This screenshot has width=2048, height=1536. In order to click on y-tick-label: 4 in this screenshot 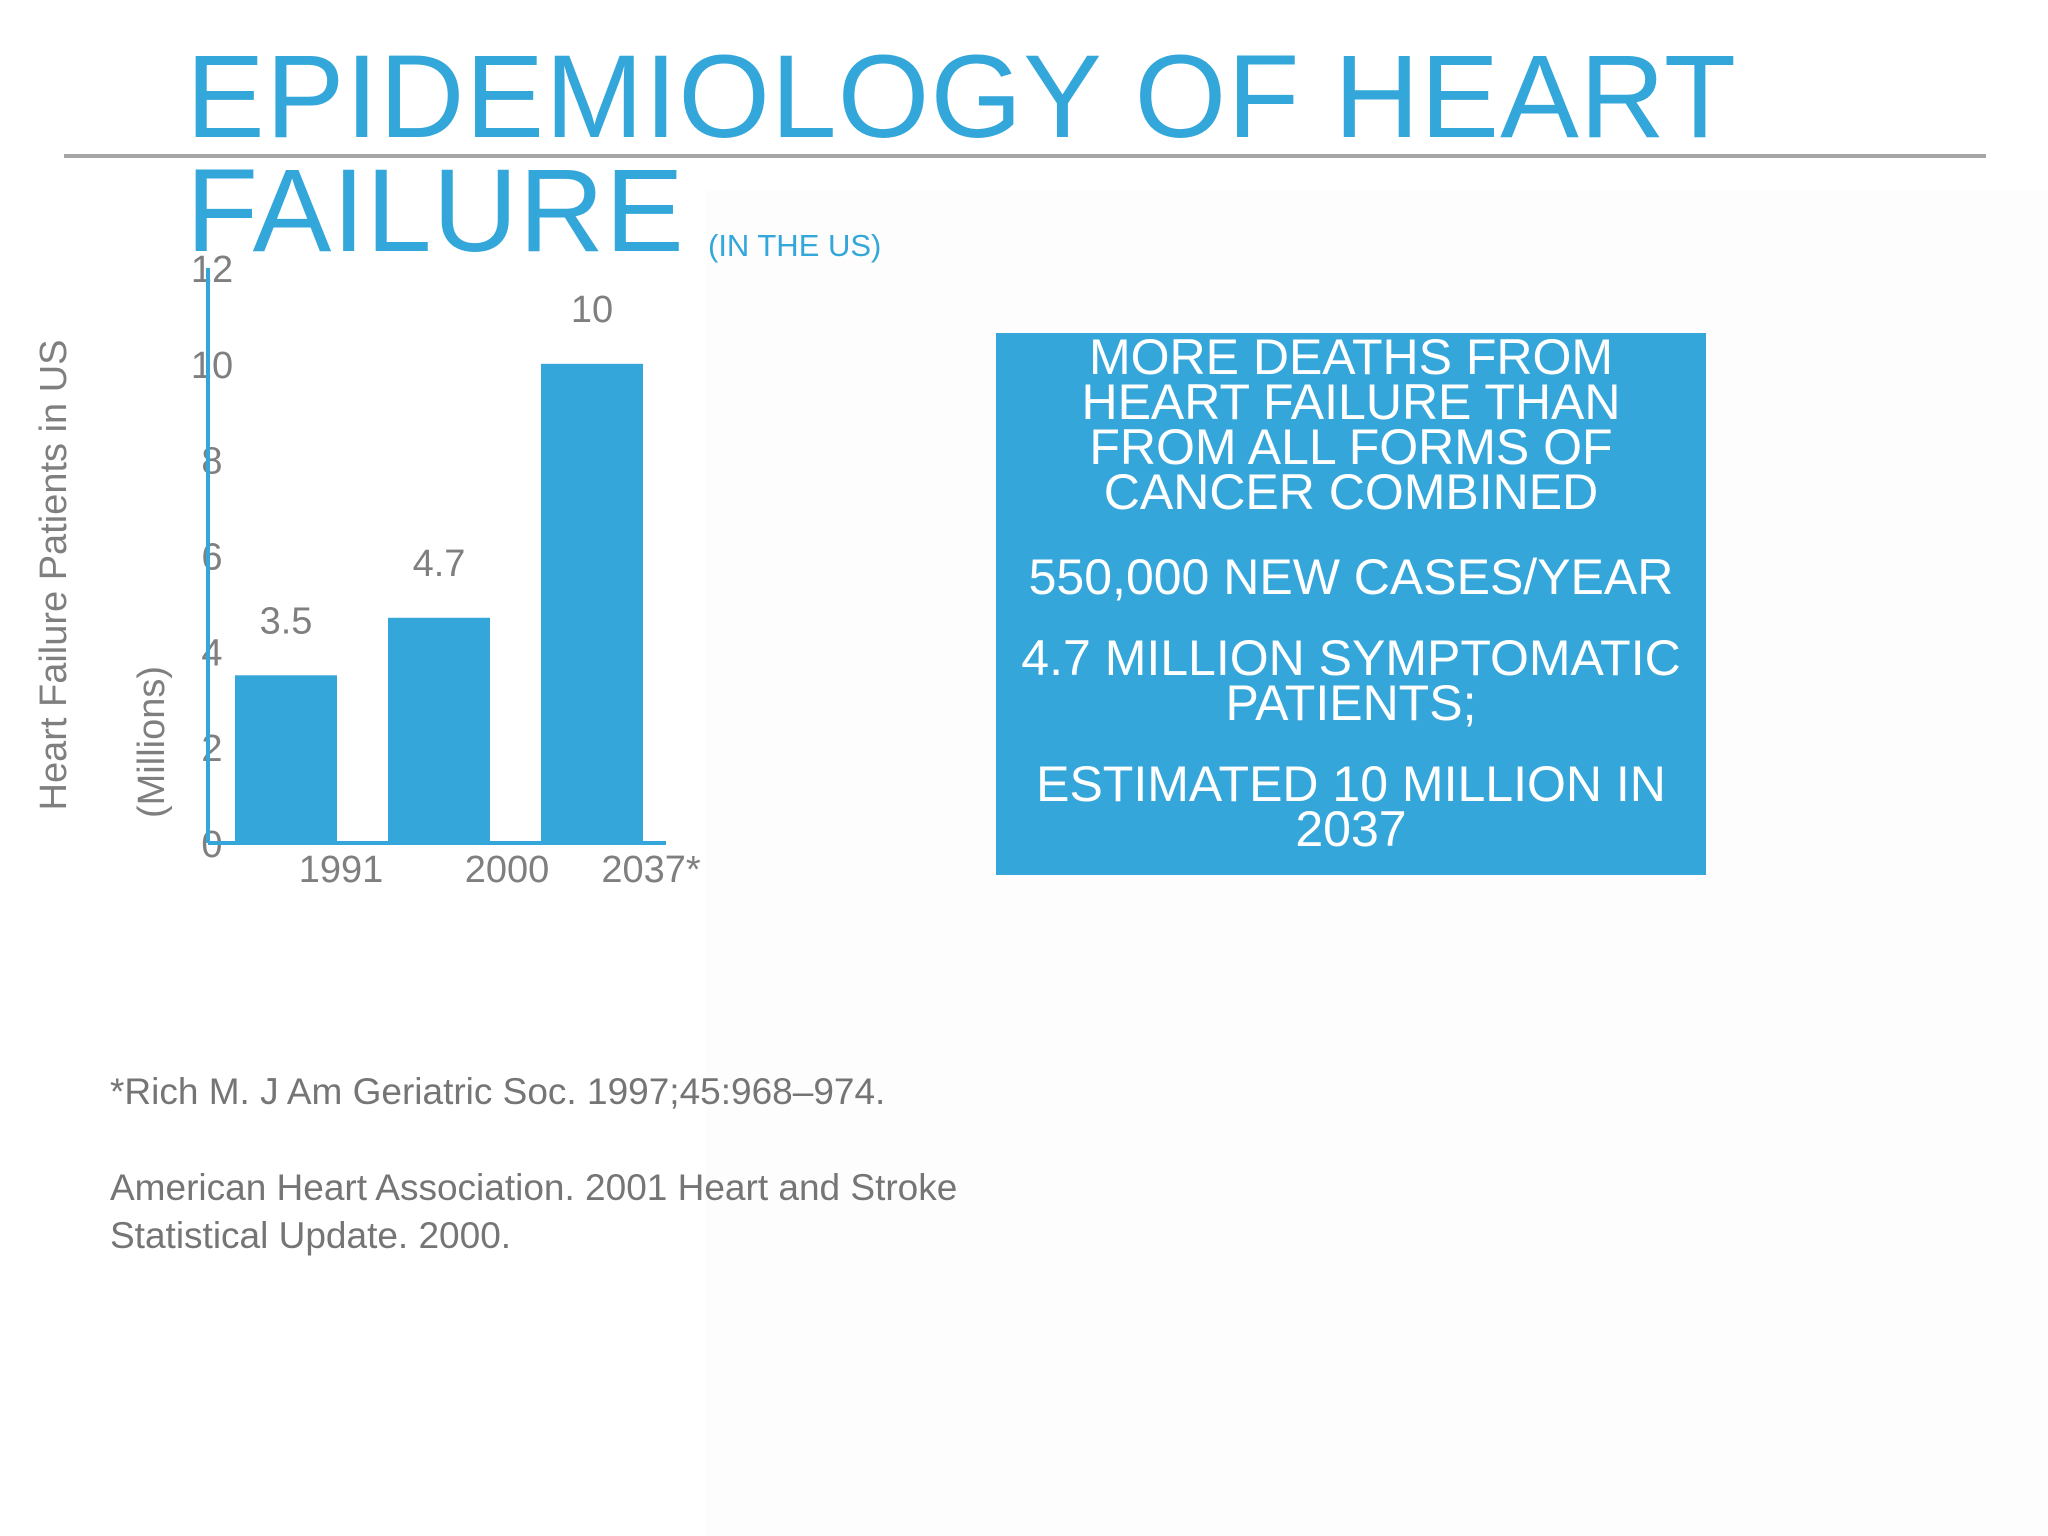, I will do `click(211, 653)`.